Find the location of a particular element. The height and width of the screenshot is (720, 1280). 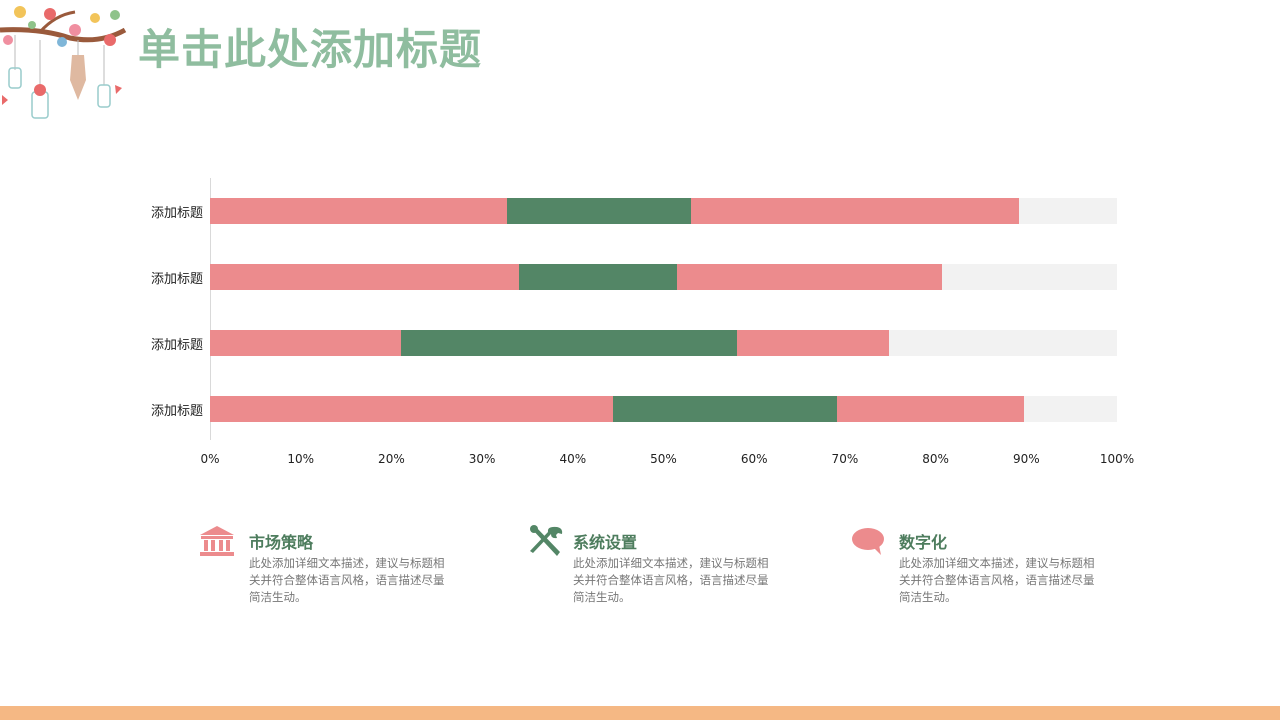

speech-bubble-icon is located at coordinates (868, 541).